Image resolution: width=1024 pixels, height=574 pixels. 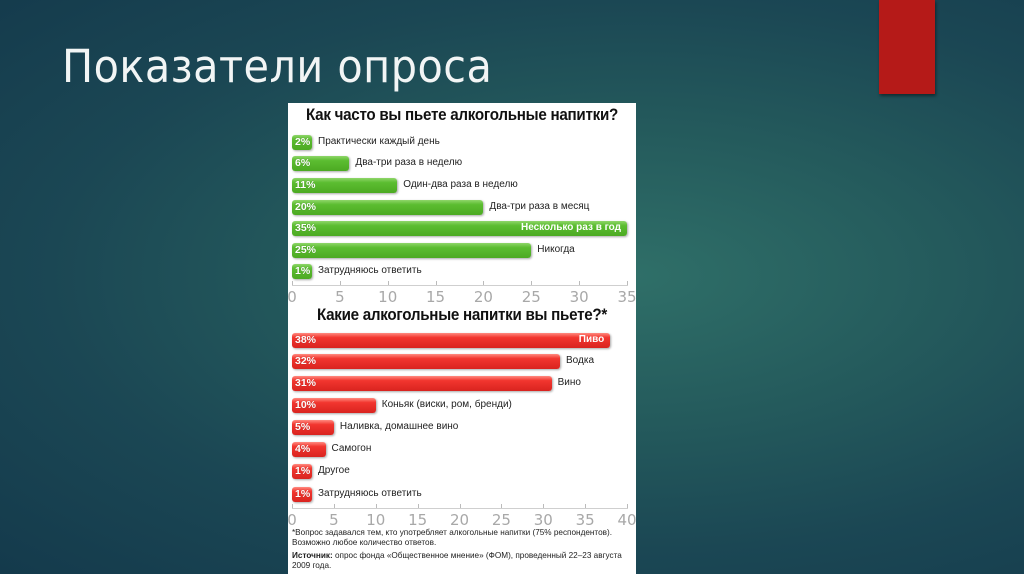 What do you see at coordinates (305, 185) in the screenshot?
I see `bar-value: 11%` at bounding box center [305, 185].